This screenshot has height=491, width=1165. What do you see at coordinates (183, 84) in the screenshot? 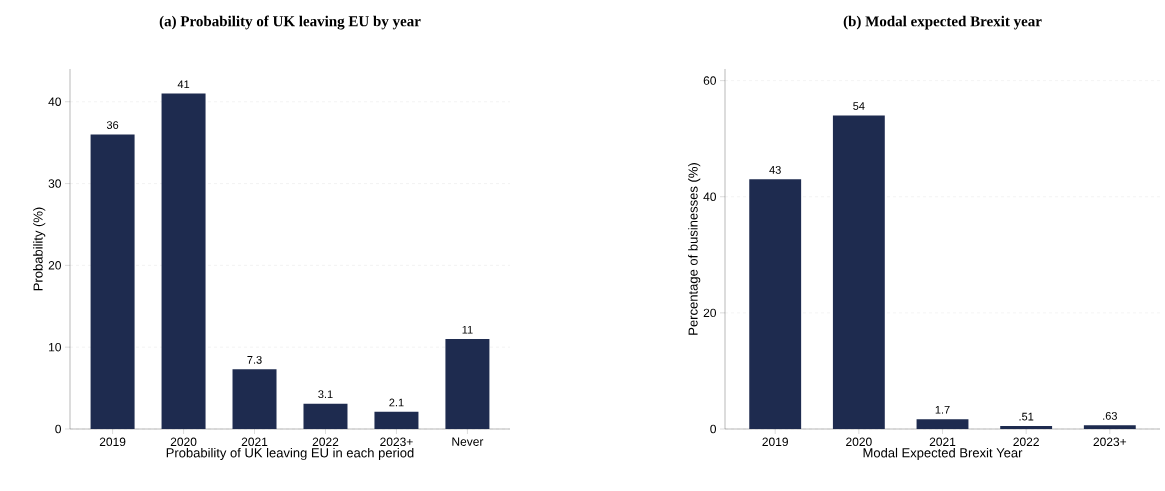
I see `data-label: 41` at bounding box center [183, 84].